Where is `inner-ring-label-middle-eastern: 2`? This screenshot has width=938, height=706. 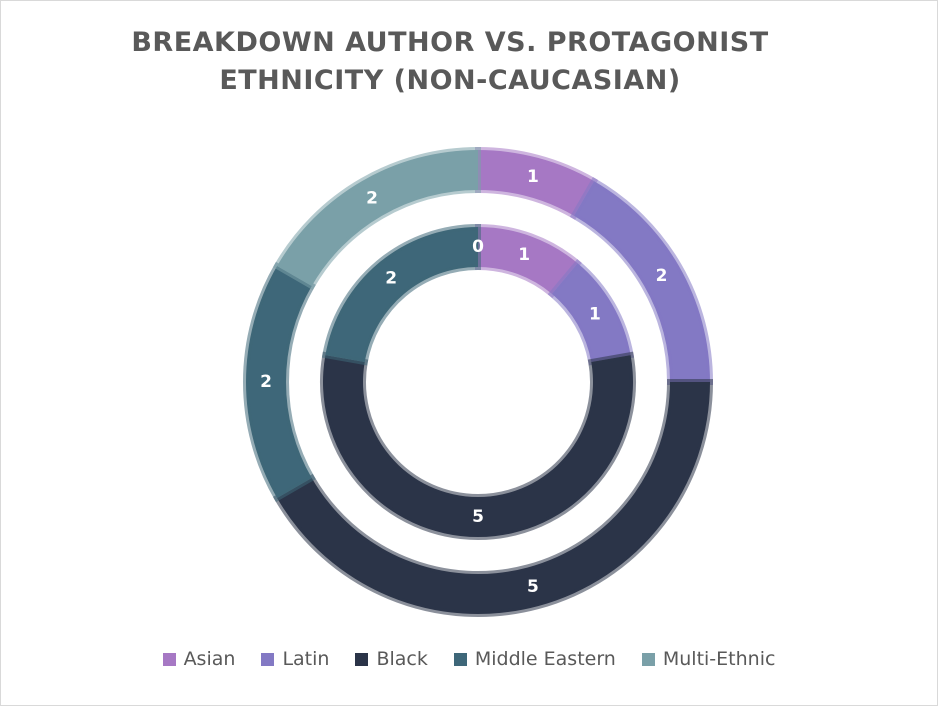 inner-ring-label-middle-eastern: 2 is located at coordinates (391, 279).